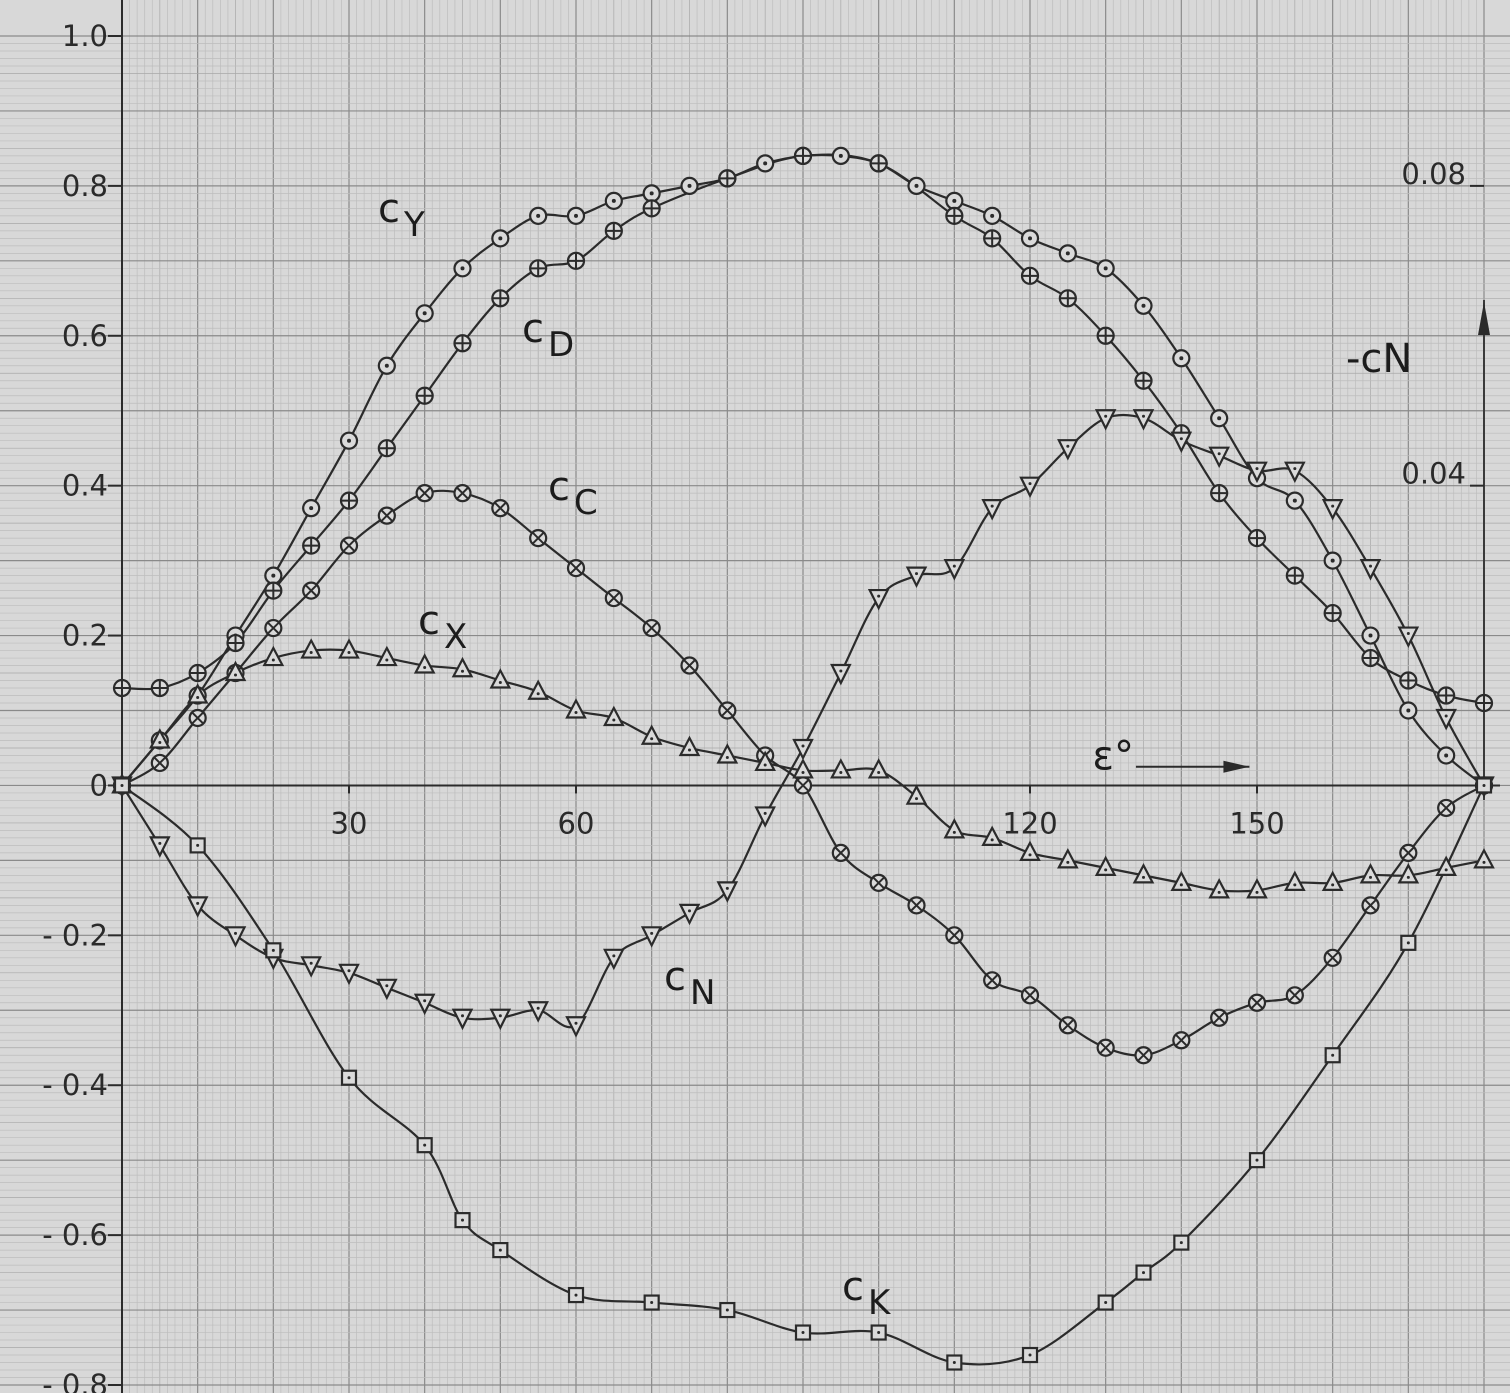 The width and height of the screenshot is (1510, 1393). What do you see at coordinates (455, 637) in the screenshot?
I see `series-label-sub: X` at bounding box center [455, 637].